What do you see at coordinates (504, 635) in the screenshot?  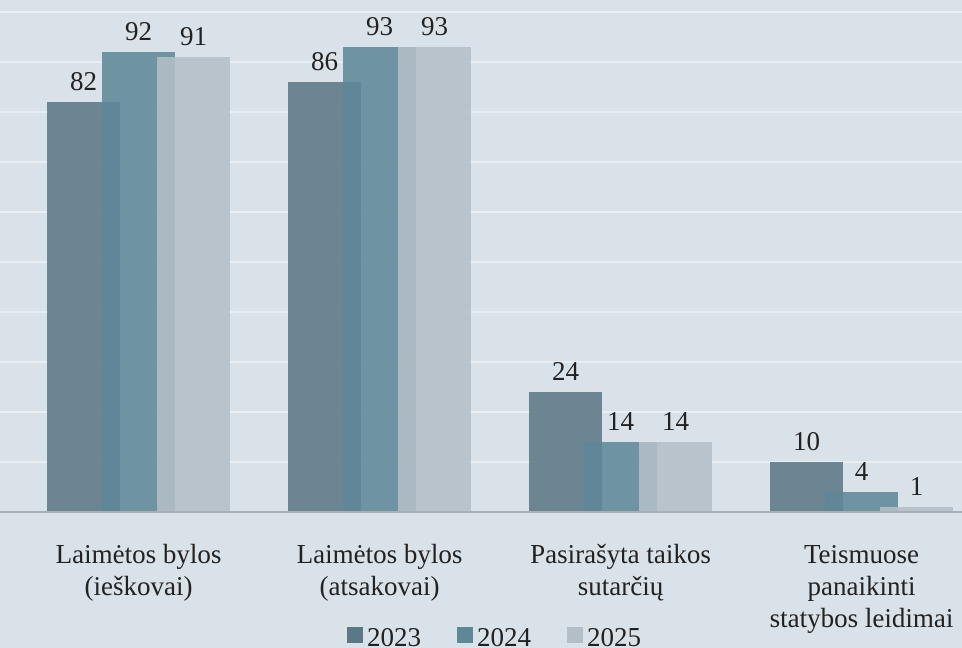 I see `legend-label: 2024` at bounding box center [504, 635].